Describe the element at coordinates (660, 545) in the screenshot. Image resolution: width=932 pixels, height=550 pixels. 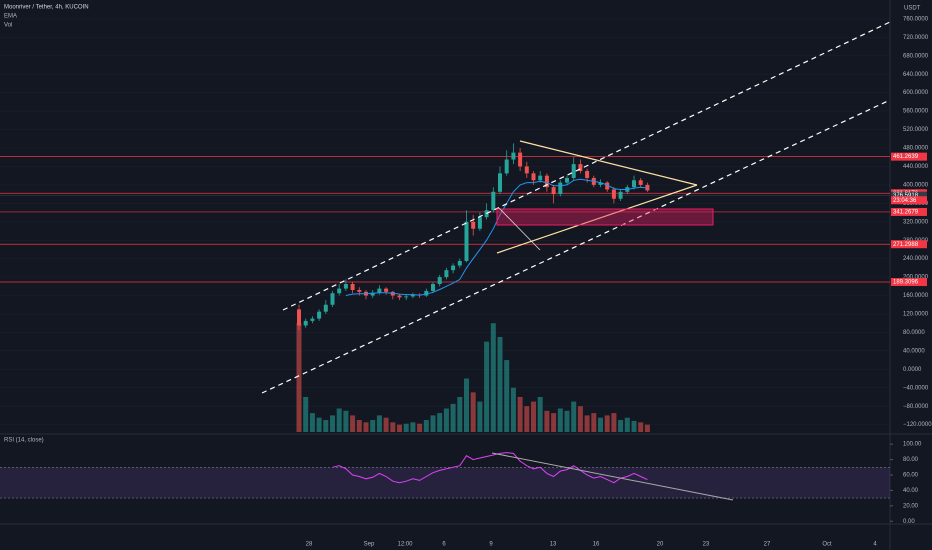
I see `x-tick-label: 20` at that location.